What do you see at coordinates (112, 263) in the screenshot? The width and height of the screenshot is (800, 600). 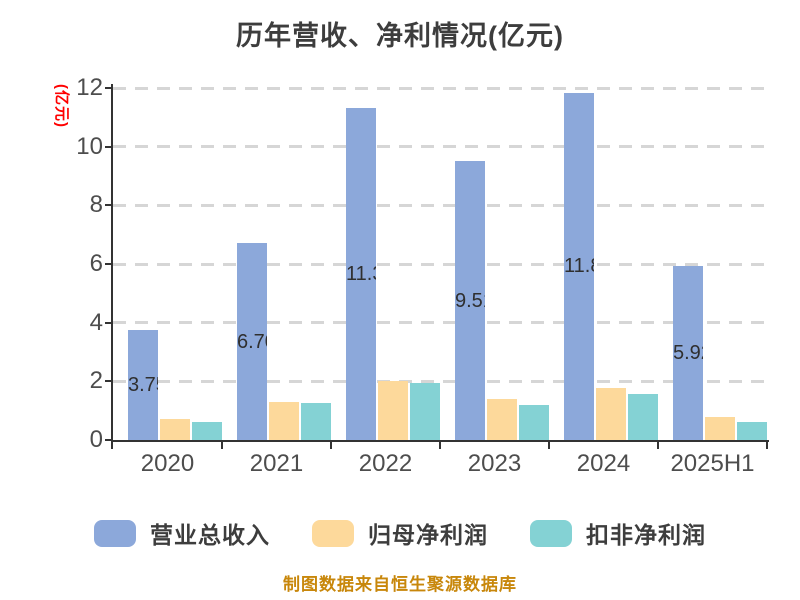 I see `y-axis-line` at bounding box center [112, 263].